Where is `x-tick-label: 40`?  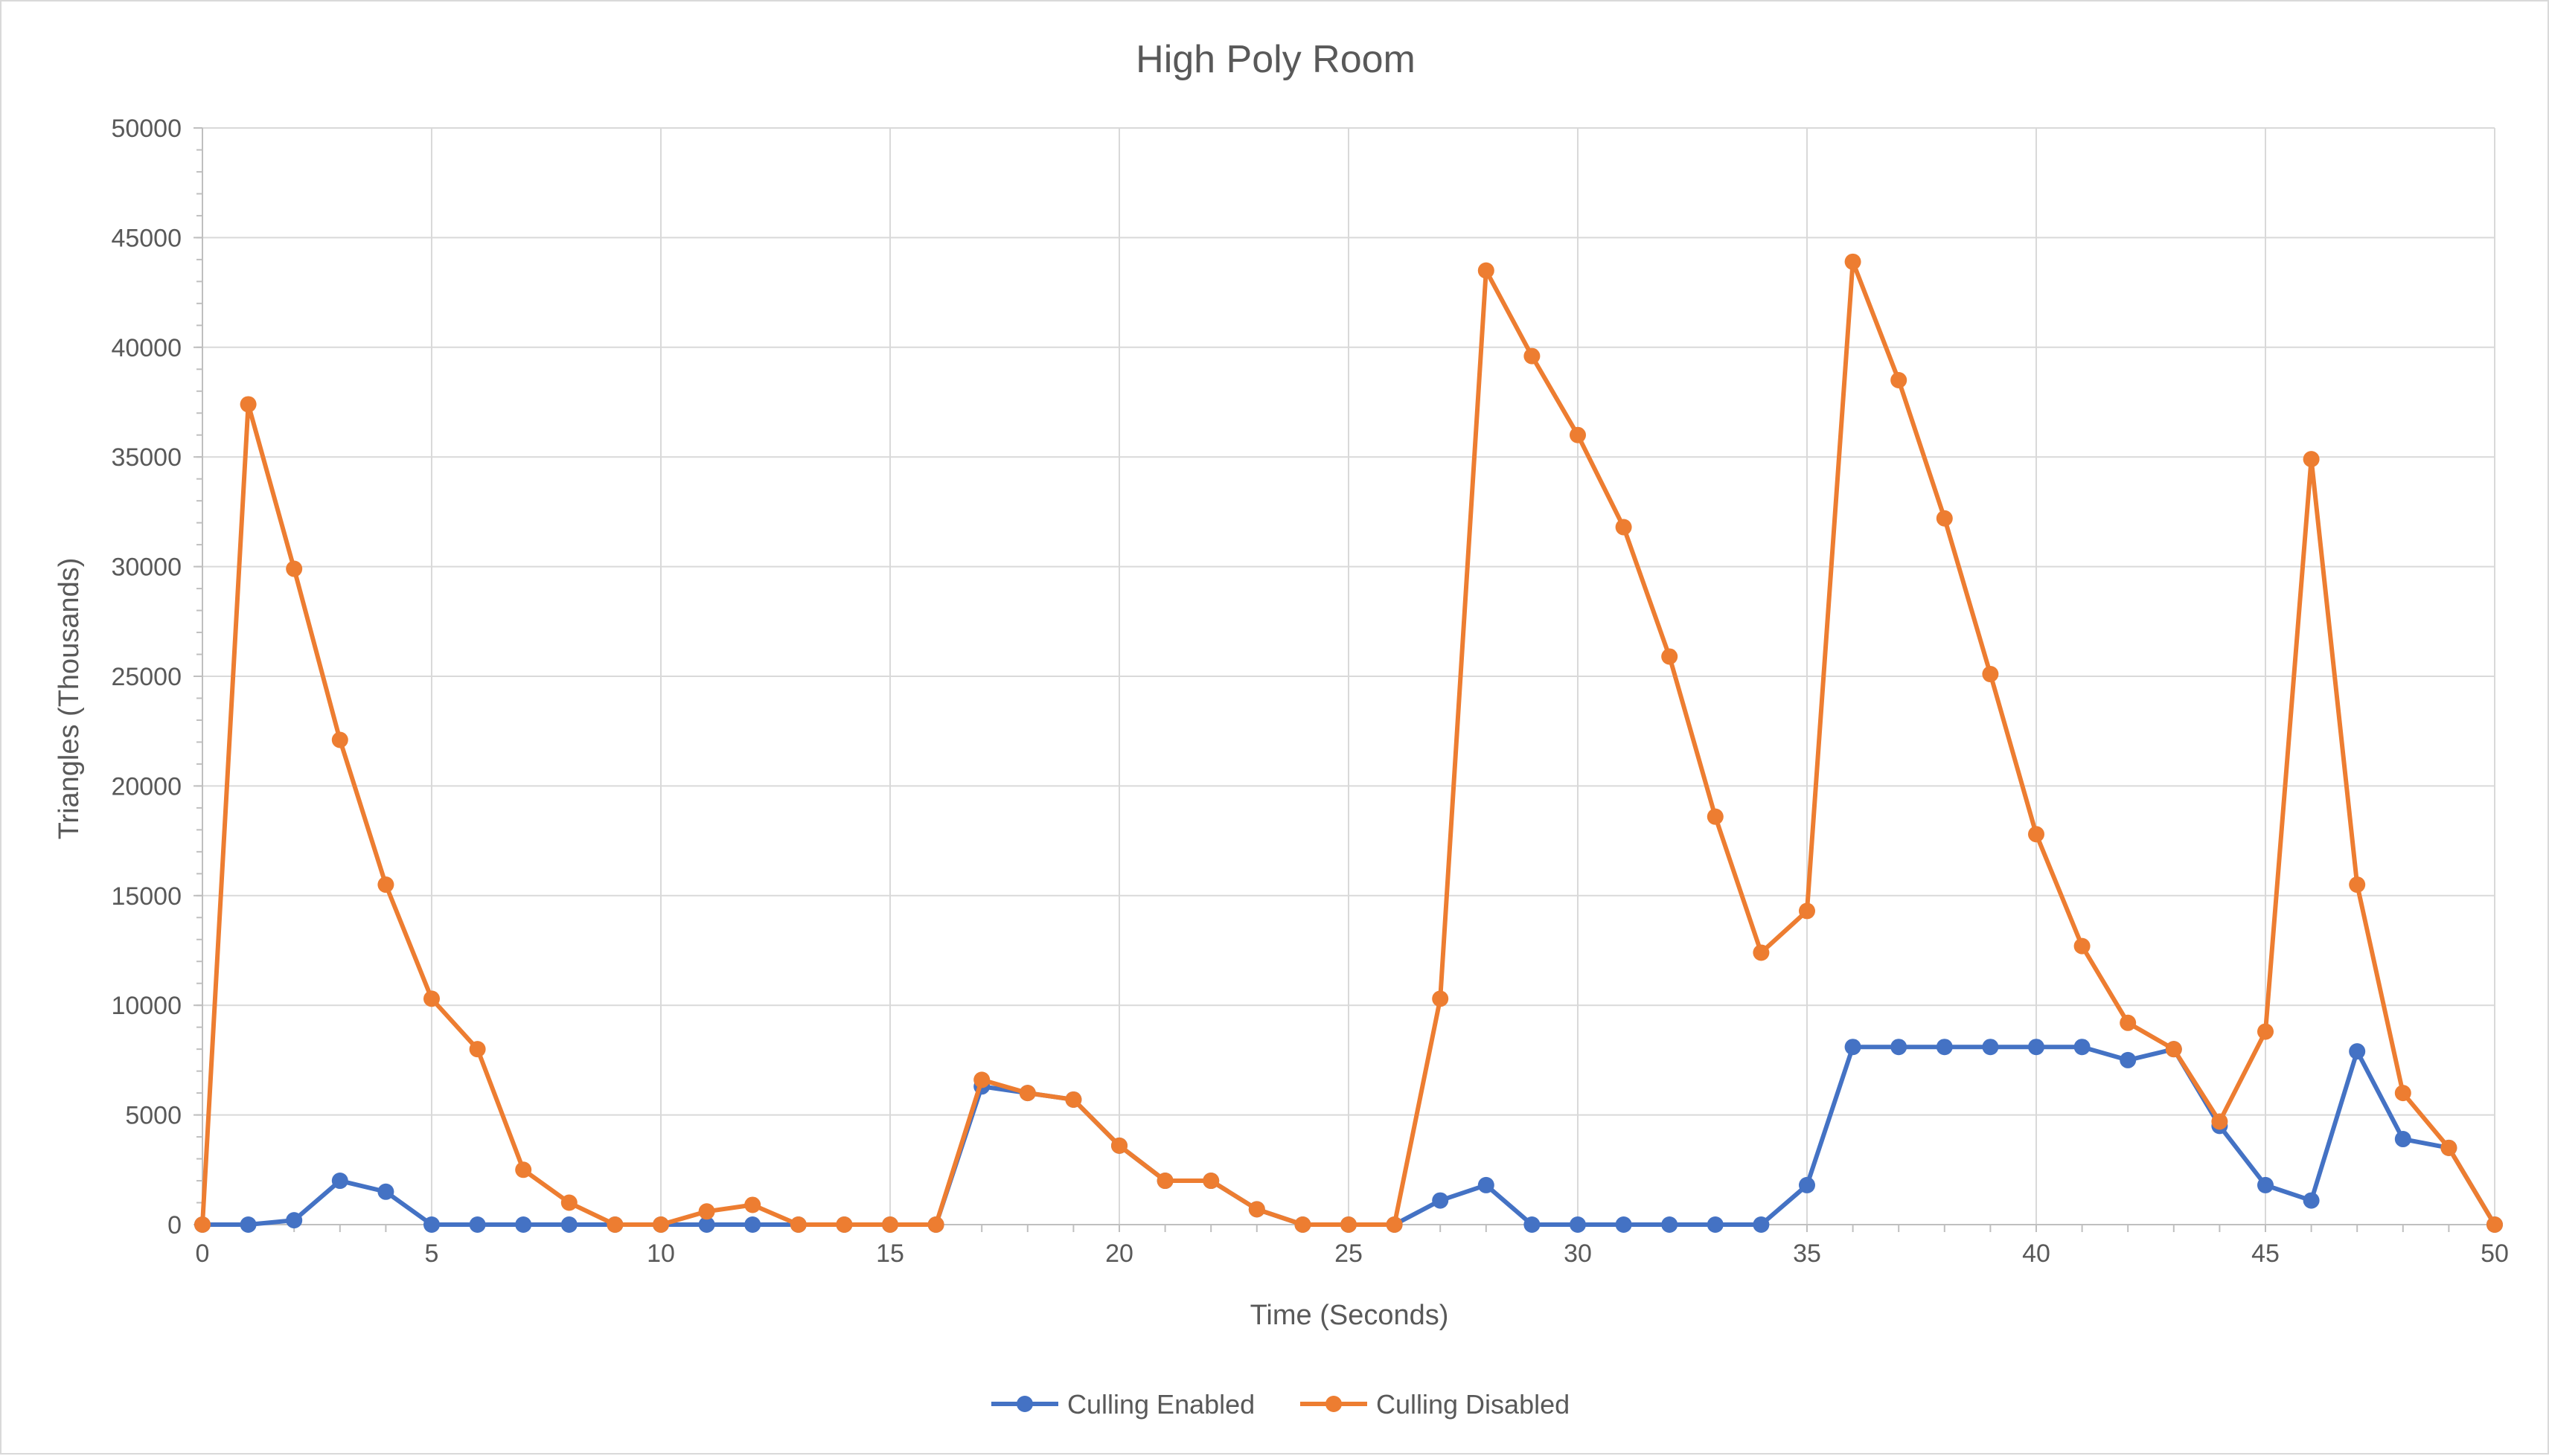
x-tick-label: 40 is located at coordinates (2036, 1253).